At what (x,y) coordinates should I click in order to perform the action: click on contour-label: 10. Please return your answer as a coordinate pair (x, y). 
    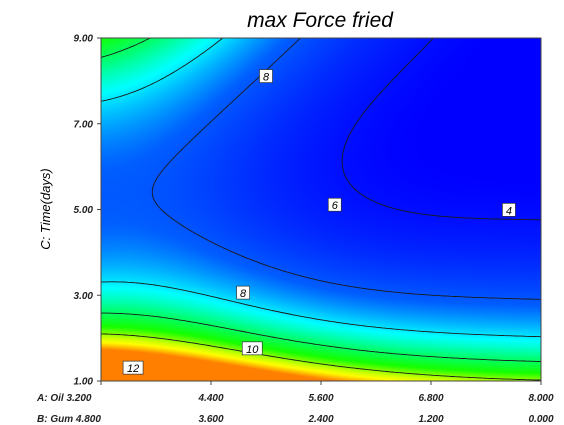
    Looking at the image, I should click on (252, 348).